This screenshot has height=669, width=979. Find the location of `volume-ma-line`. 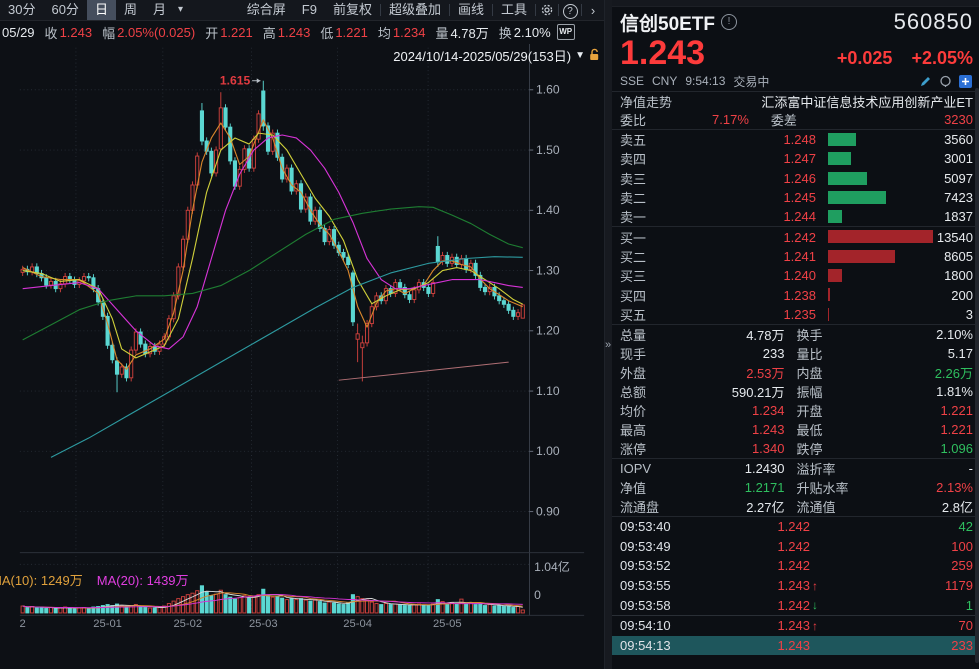

volume-ma-line is located at coordinates (272, 601).